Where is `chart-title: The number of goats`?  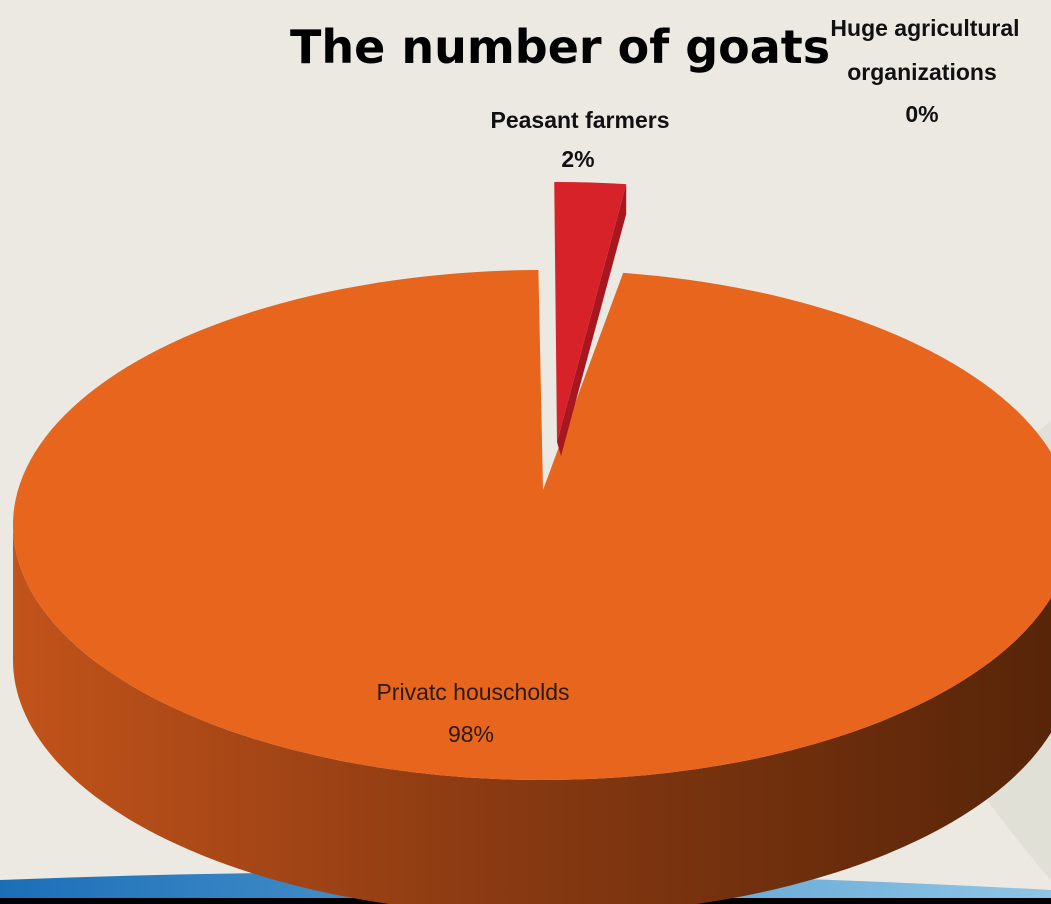 chart-title: The number of goats is located at coordinates (560, 47).